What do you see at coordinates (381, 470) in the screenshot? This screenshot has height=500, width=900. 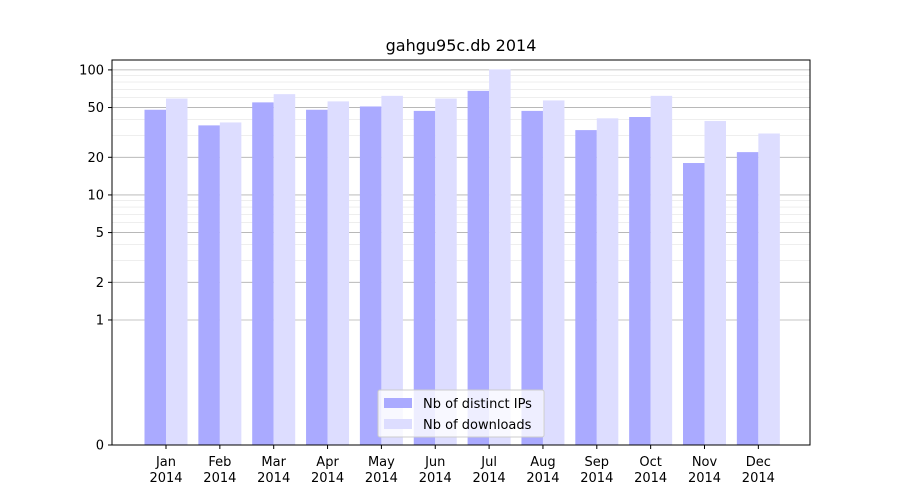 I see `x-tick-label: May 2014` at bounding box center [381, 470].